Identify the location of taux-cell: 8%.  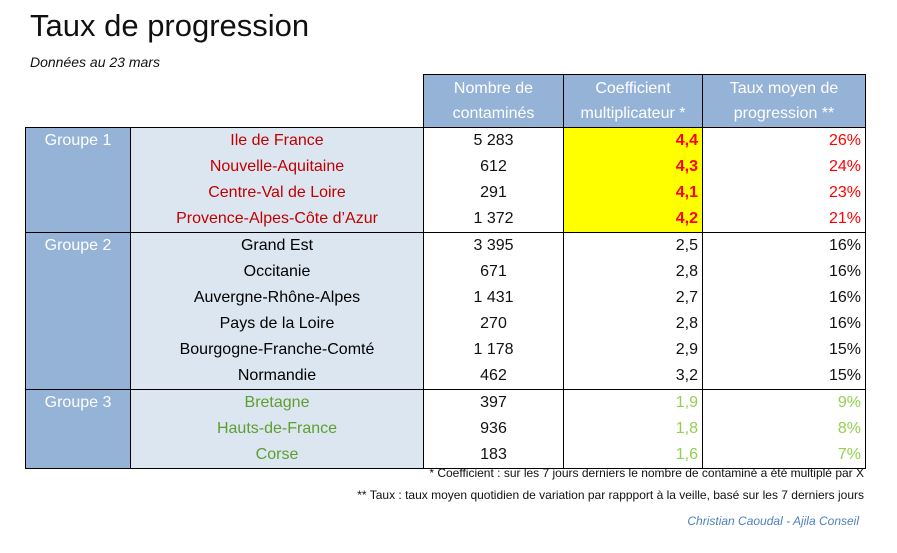
(784, 428).